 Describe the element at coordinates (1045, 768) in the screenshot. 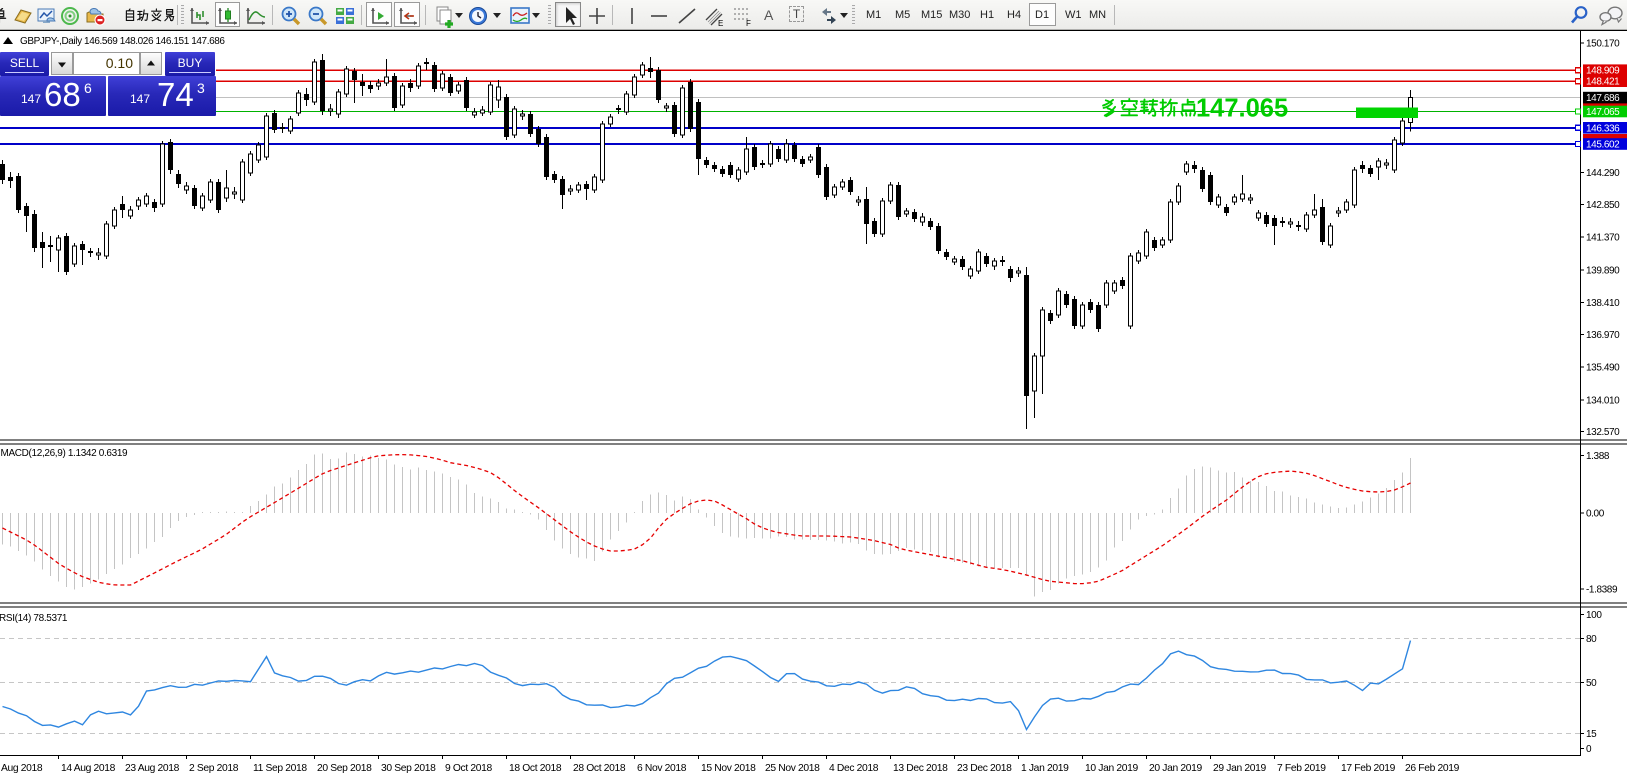

I see `svg-text: 1 Jan 2019` at that location.